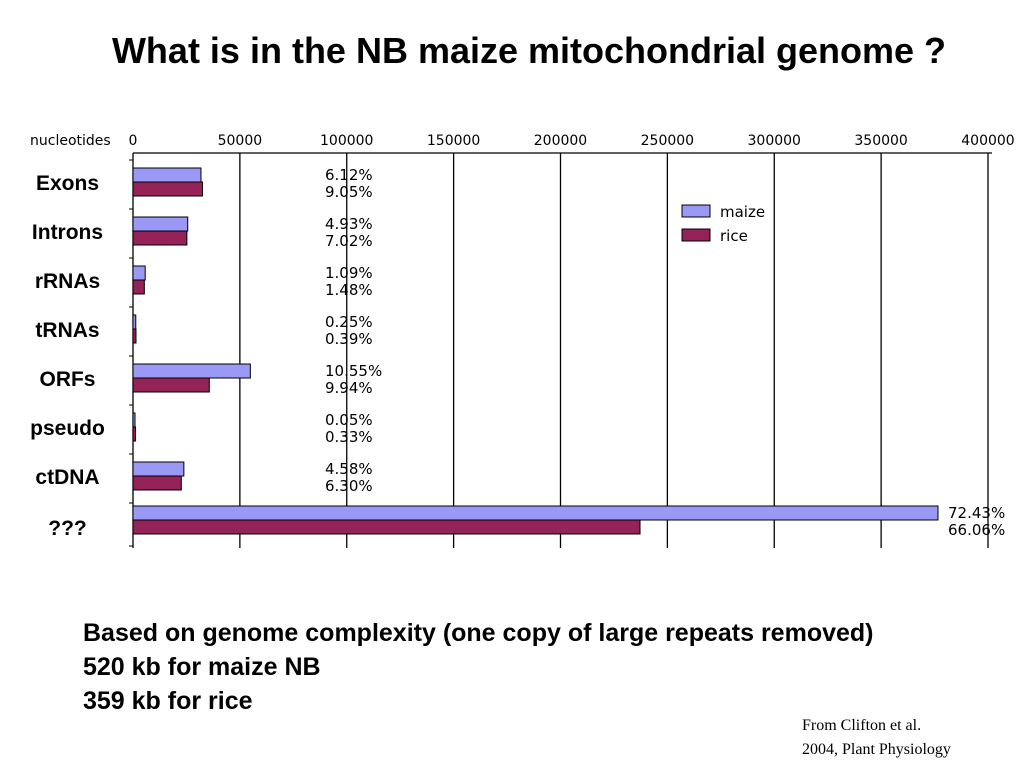 This screenshot has height=768, width=1024. What do you see at coordinates (976, 513) in the screenshot?
I see `percent-label-maize: 72.43%` at bounding box center [976, 513].